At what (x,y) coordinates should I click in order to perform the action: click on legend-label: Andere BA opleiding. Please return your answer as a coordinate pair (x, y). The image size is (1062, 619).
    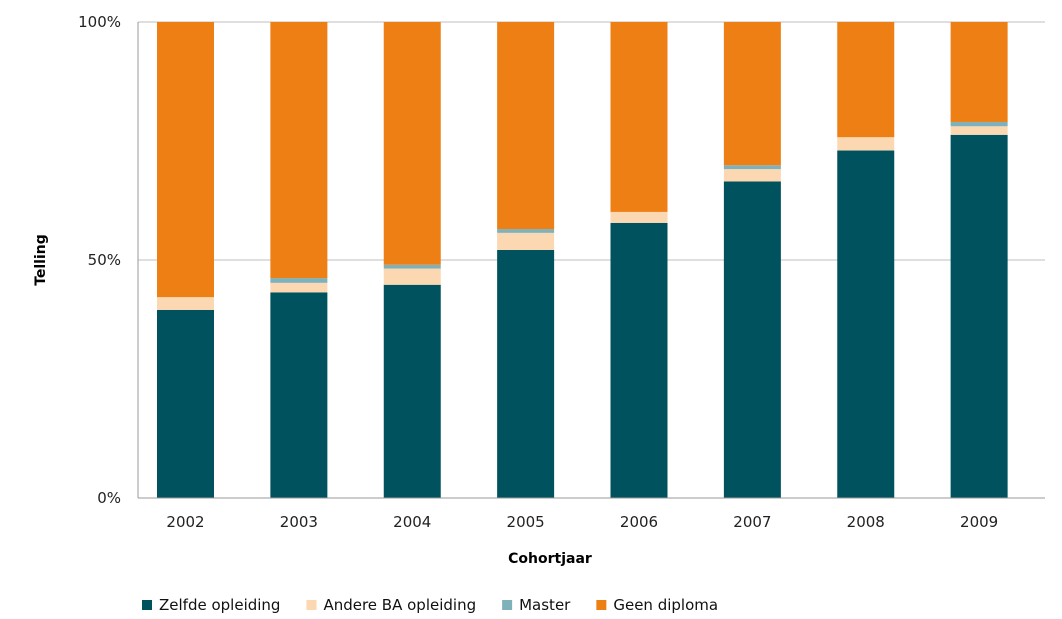
    Looking at the image, I should click on (399, 605).